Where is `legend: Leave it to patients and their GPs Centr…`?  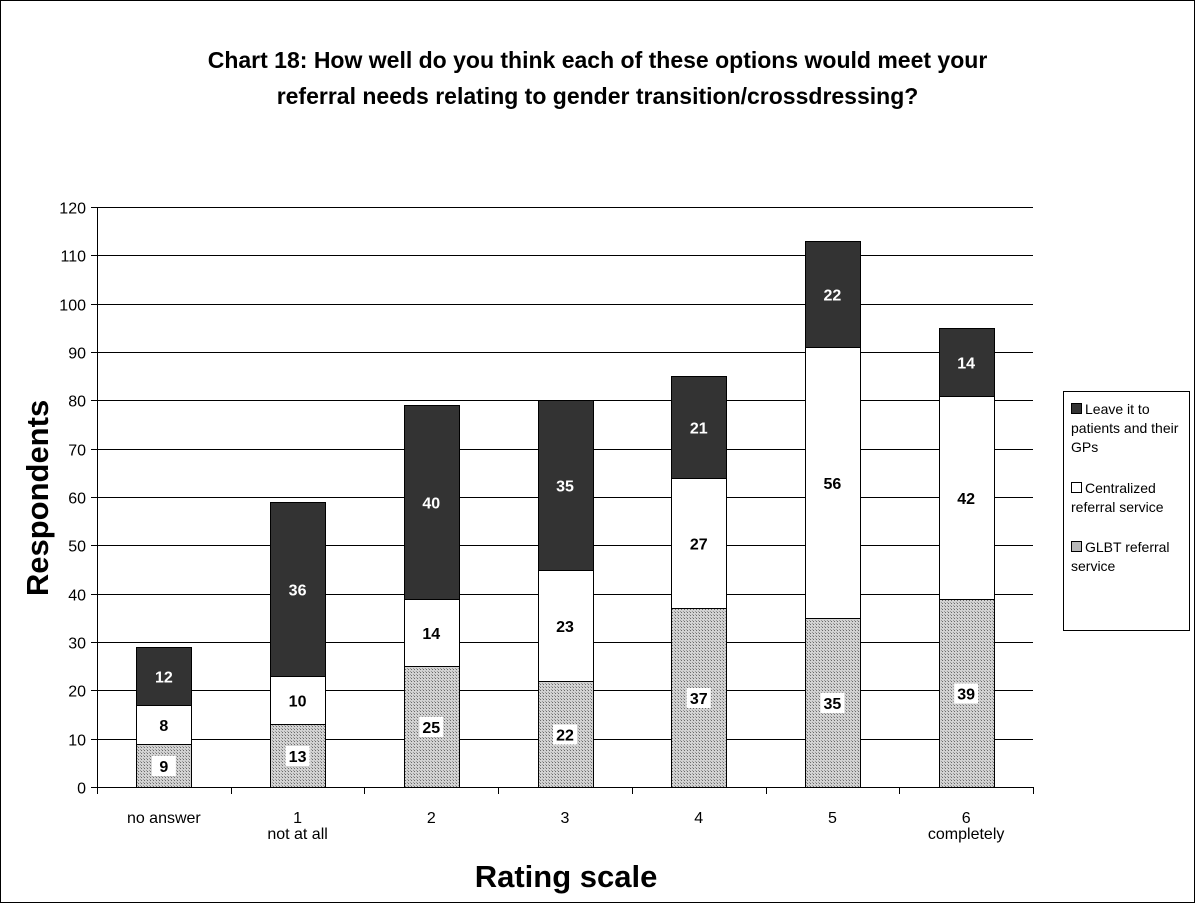
legend: Leave it to patients and their GPs Centr… is located at coordinates (1126, 511).